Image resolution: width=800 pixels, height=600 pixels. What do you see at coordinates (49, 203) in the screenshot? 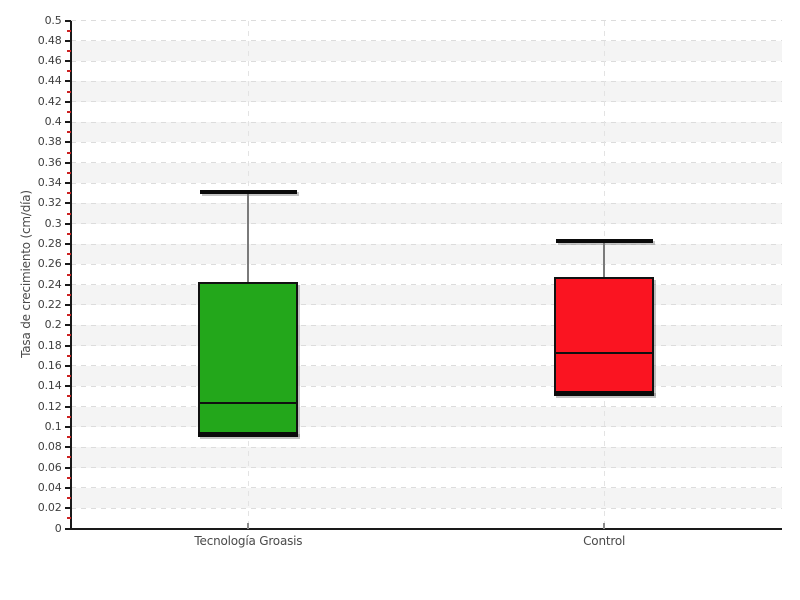
I see `y-tick-label: 0.32` at bounding box center [49, 203].